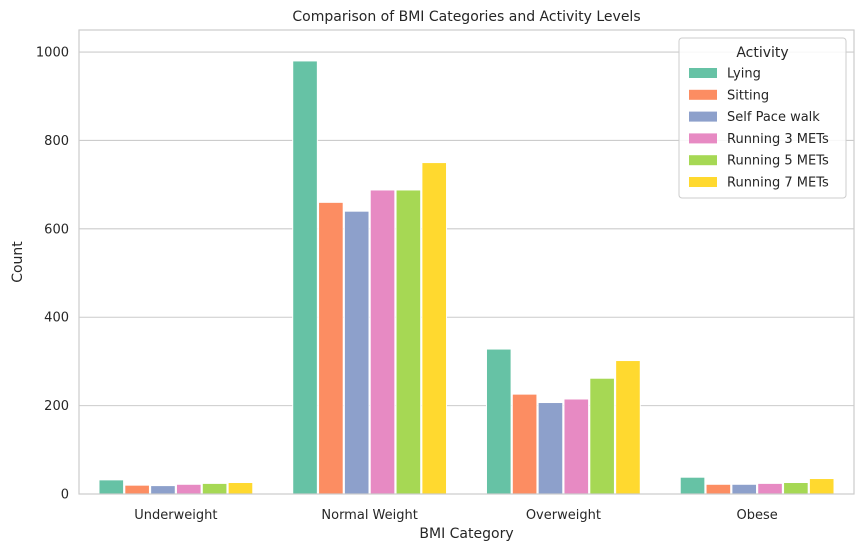 The width and height of the screenshot is (862, 550). What do you see at coordinates (748, 95) in the screenshot?
I see `legend-label: Sitting` at bounding box center [748, 95].